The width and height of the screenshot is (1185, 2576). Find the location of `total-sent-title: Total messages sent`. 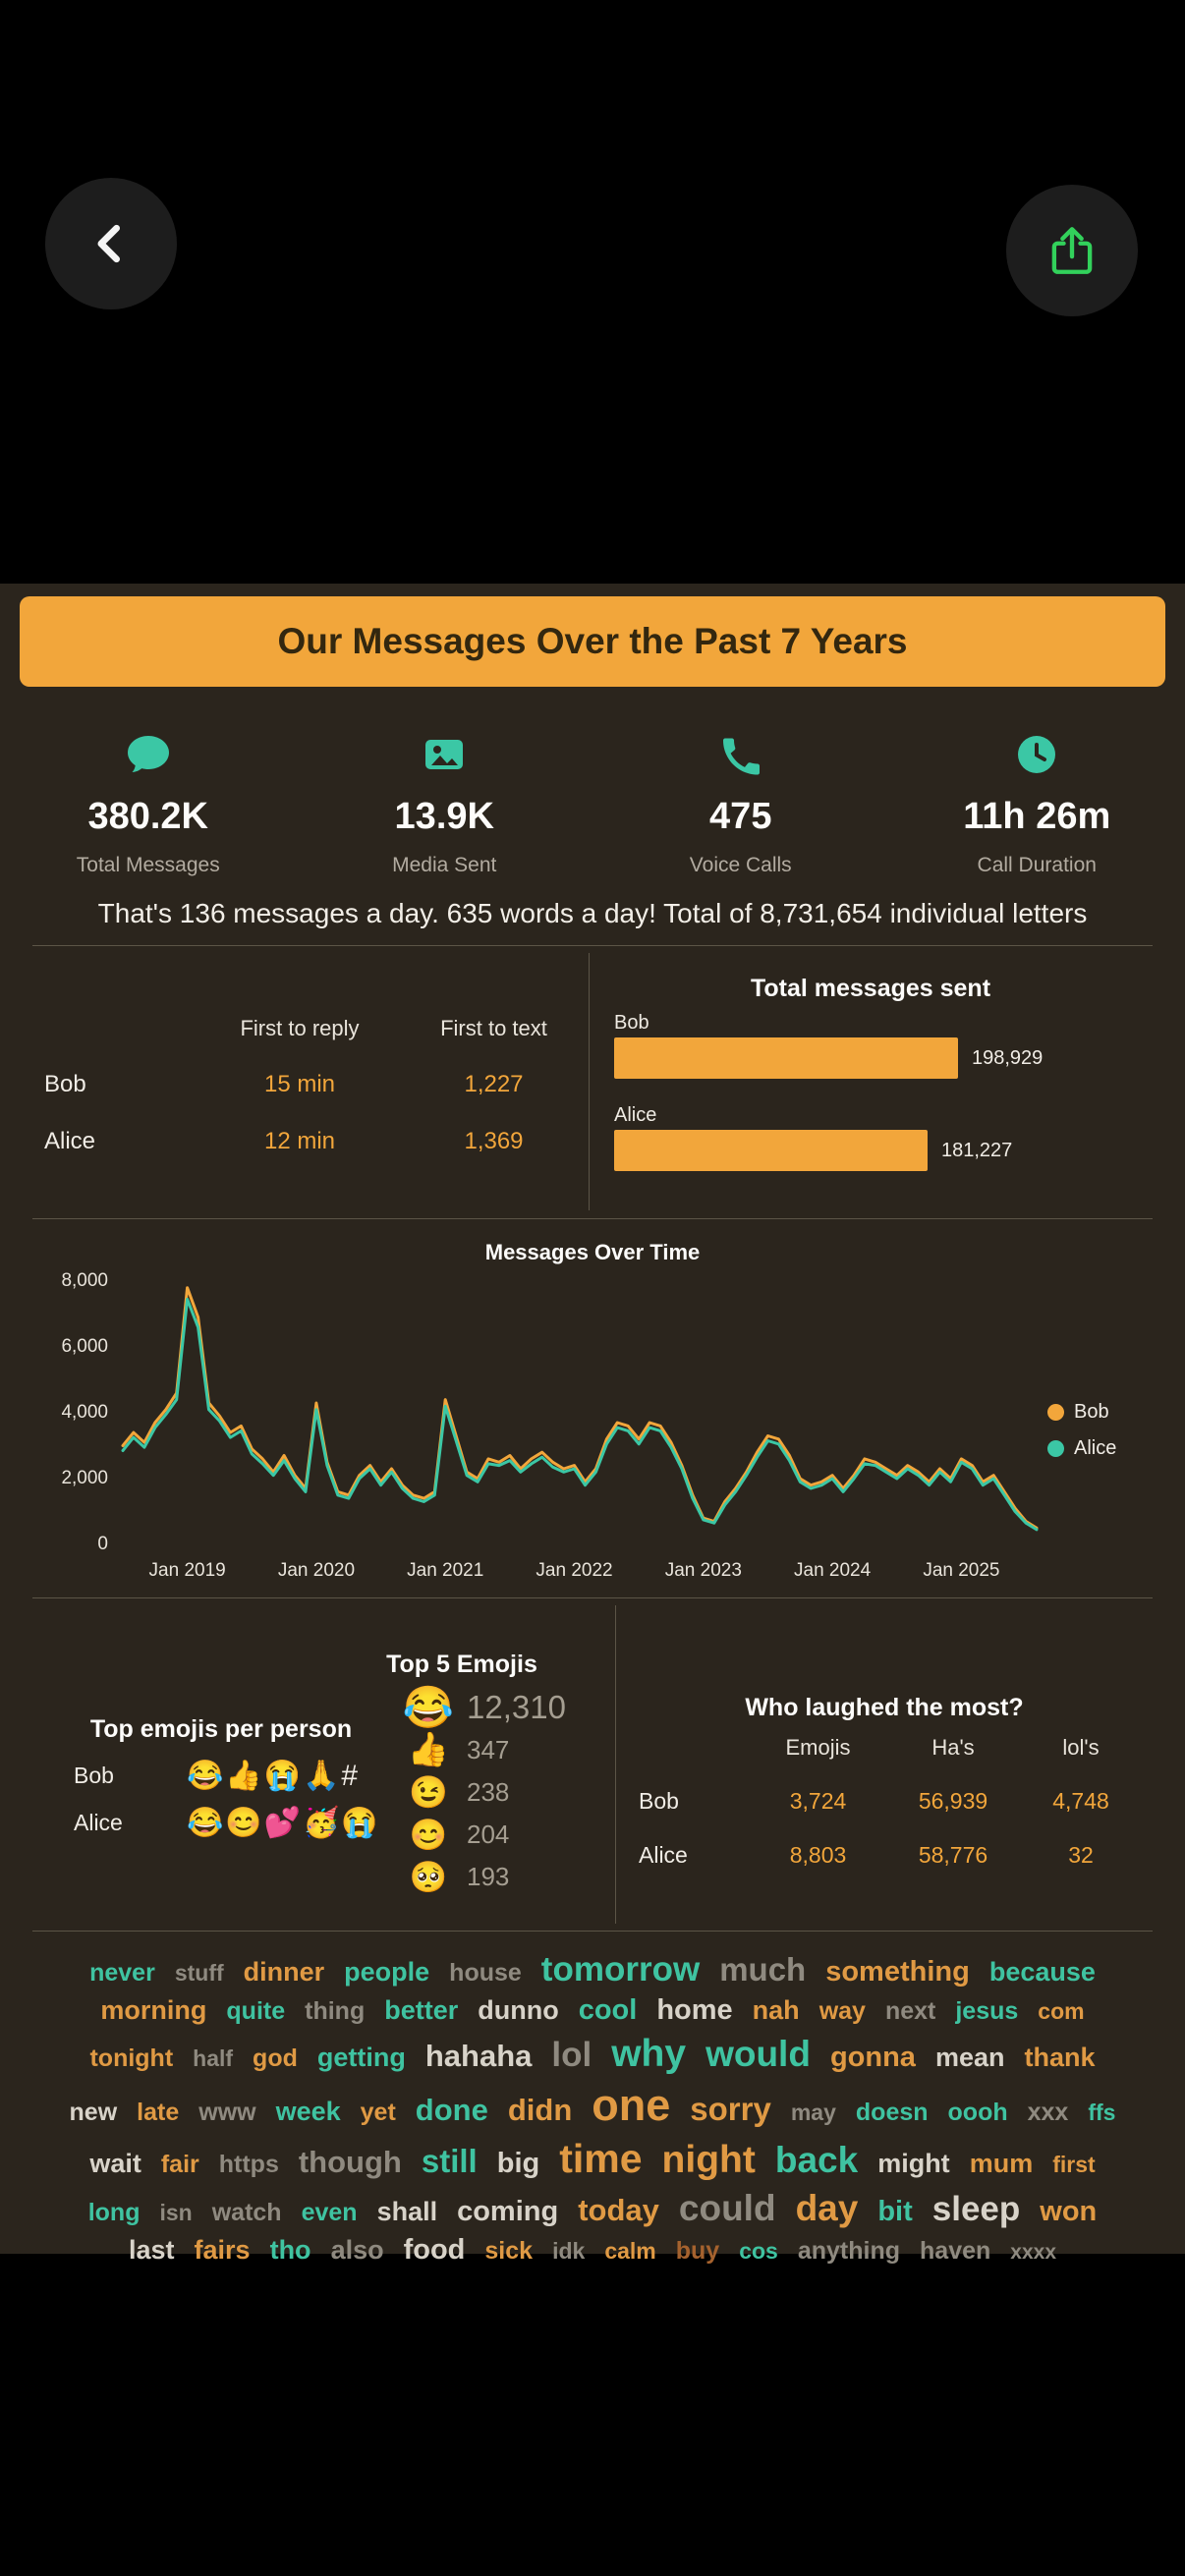

total-sent-title: Total messages sent is located at coordinates (871, 988).